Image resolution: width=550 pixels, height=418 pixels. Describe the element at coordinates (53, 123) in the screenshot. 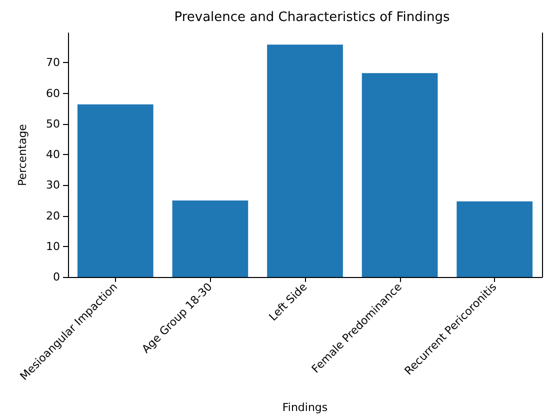

I see `y-tick-label: 50` at that location.